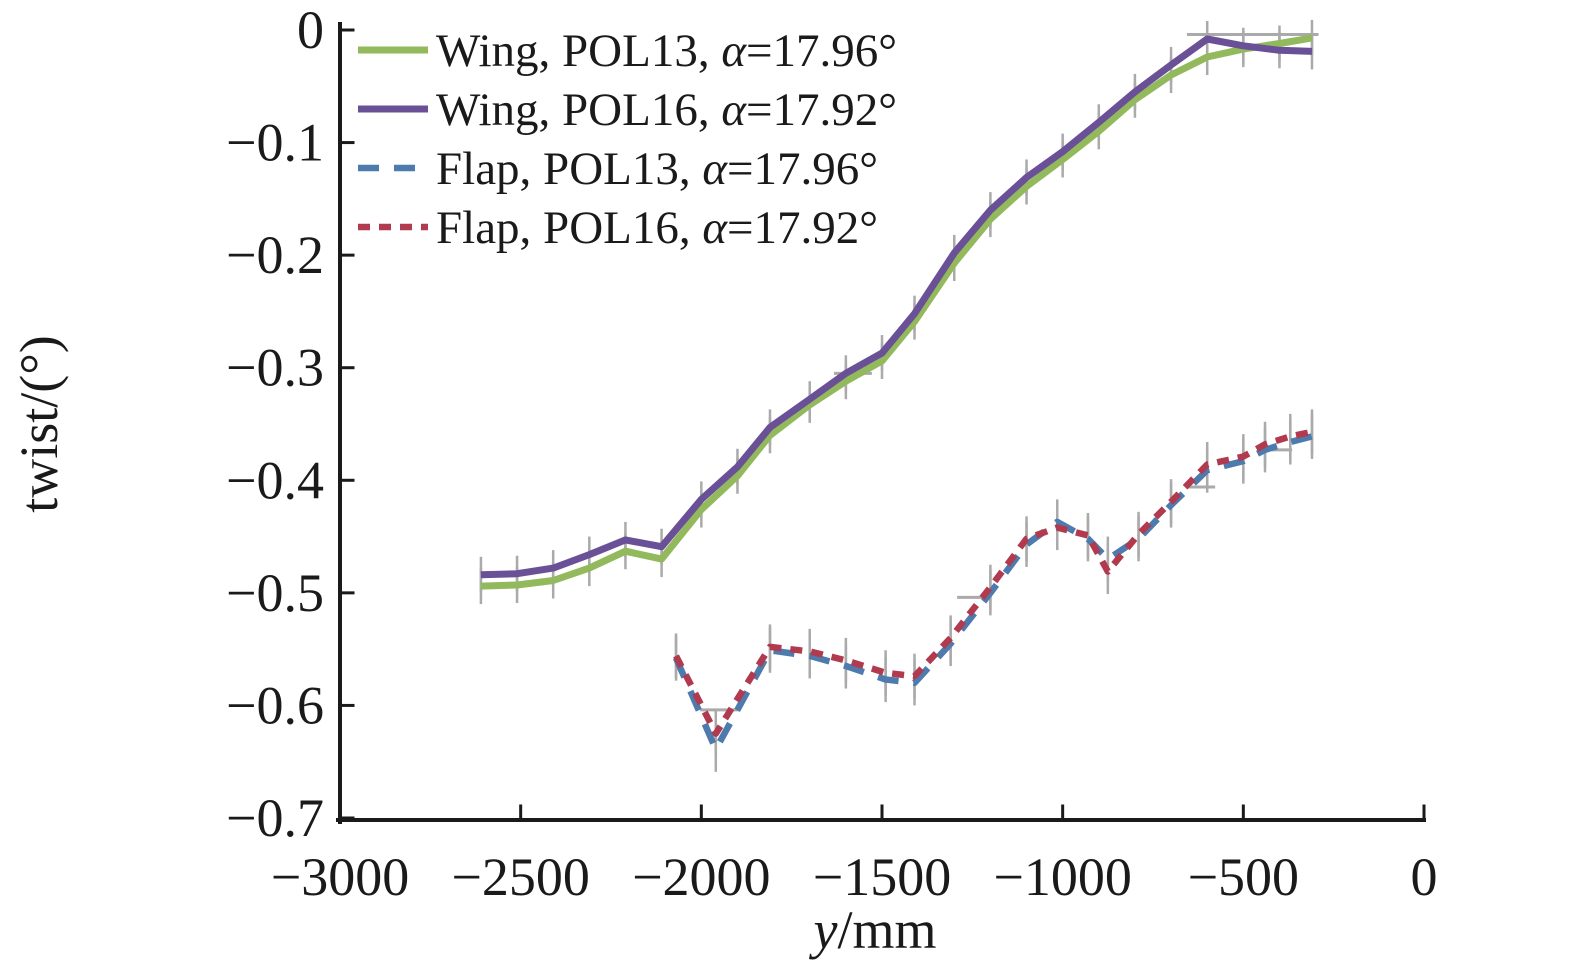 This screenshot has width=1575, height=968. I want to click on legend-item-flap-pol16: Flap, POL16, α=17.92°, so click(618, 228).